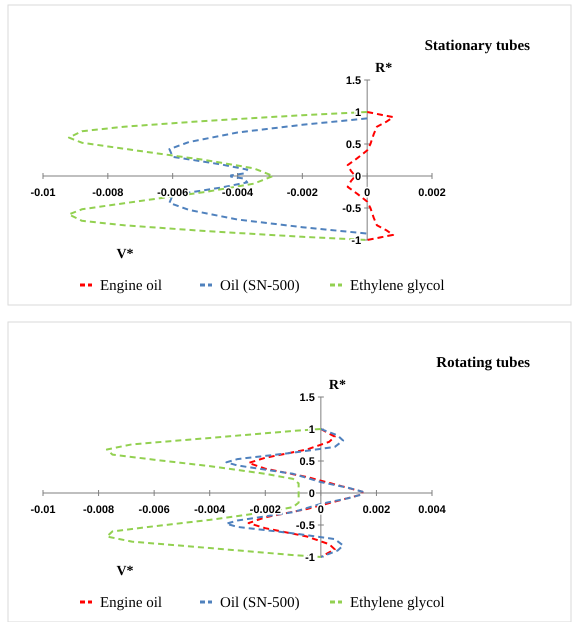 This screenshot has height=622, width=577. What do you see at coordinates (432, 510) in the screenshot?
I see `x-tick-label: 0.004` at bounding box center [432, 510].